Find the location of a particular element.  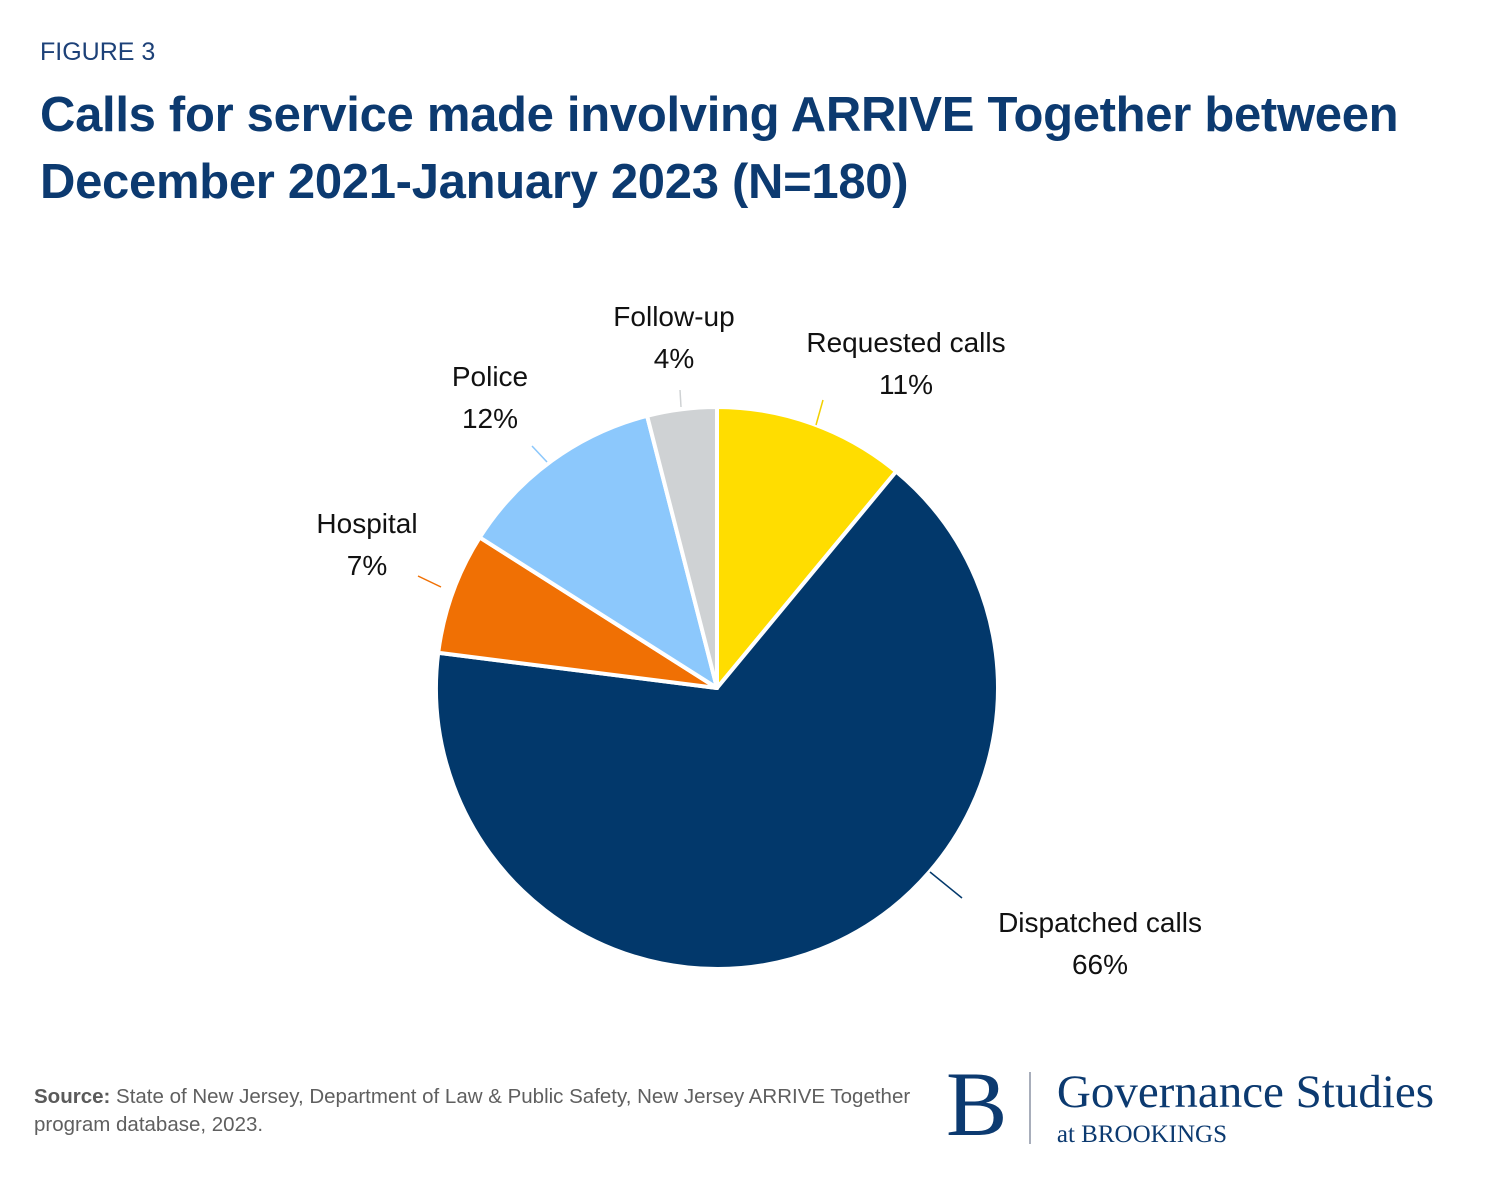

slice-label-value: 11% is located at coordinates (906, 384).